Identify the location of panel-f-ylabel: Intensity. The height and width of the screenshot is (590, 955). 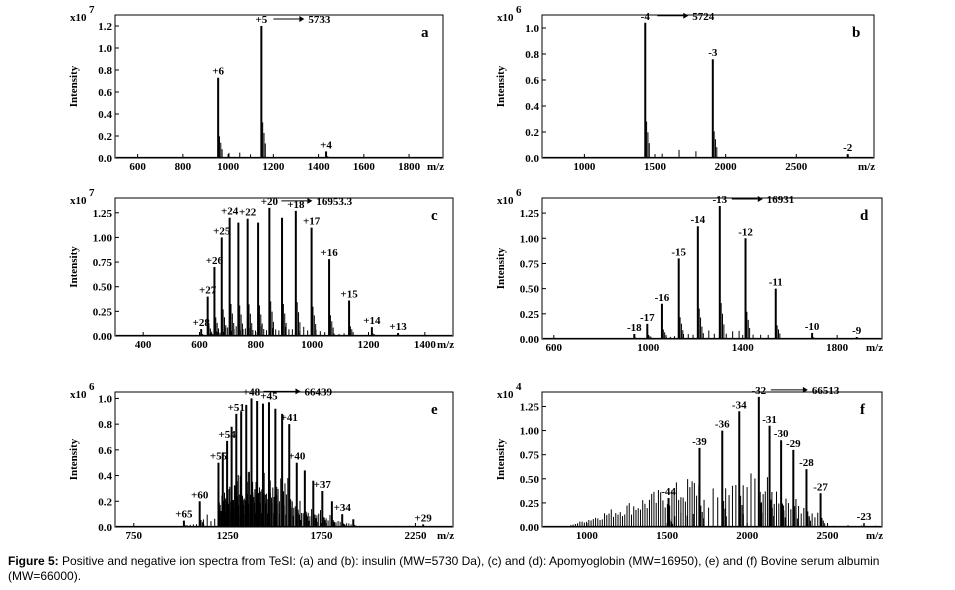
(501, 459).